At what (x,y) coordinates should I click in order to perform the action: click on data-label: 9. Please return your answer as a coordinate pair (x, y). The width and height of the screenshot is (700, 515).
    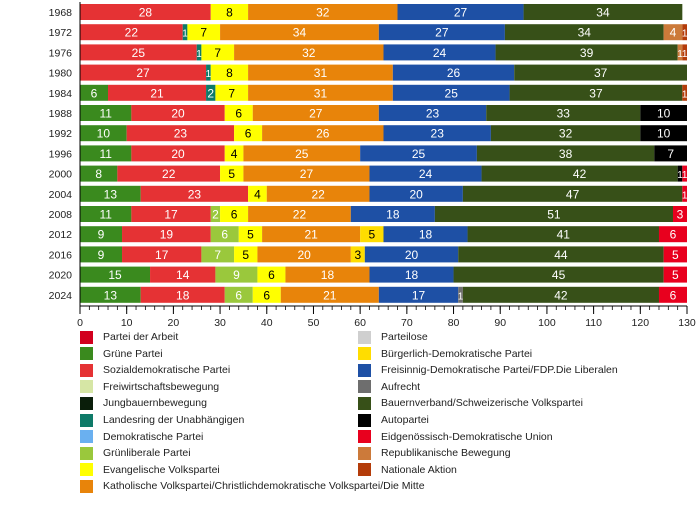
    Looking at the image, I should click on (101, 235).